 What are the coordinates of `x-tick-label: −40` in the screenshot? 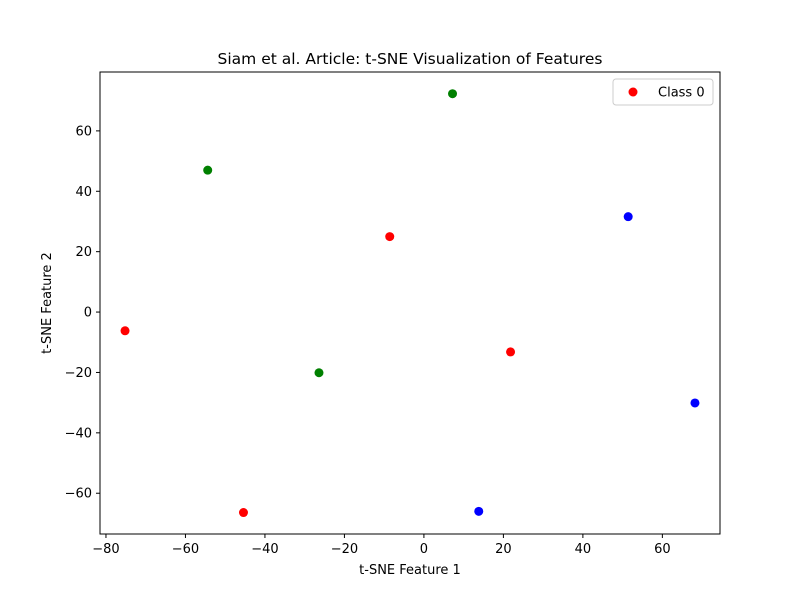 It's located at (264, 549).